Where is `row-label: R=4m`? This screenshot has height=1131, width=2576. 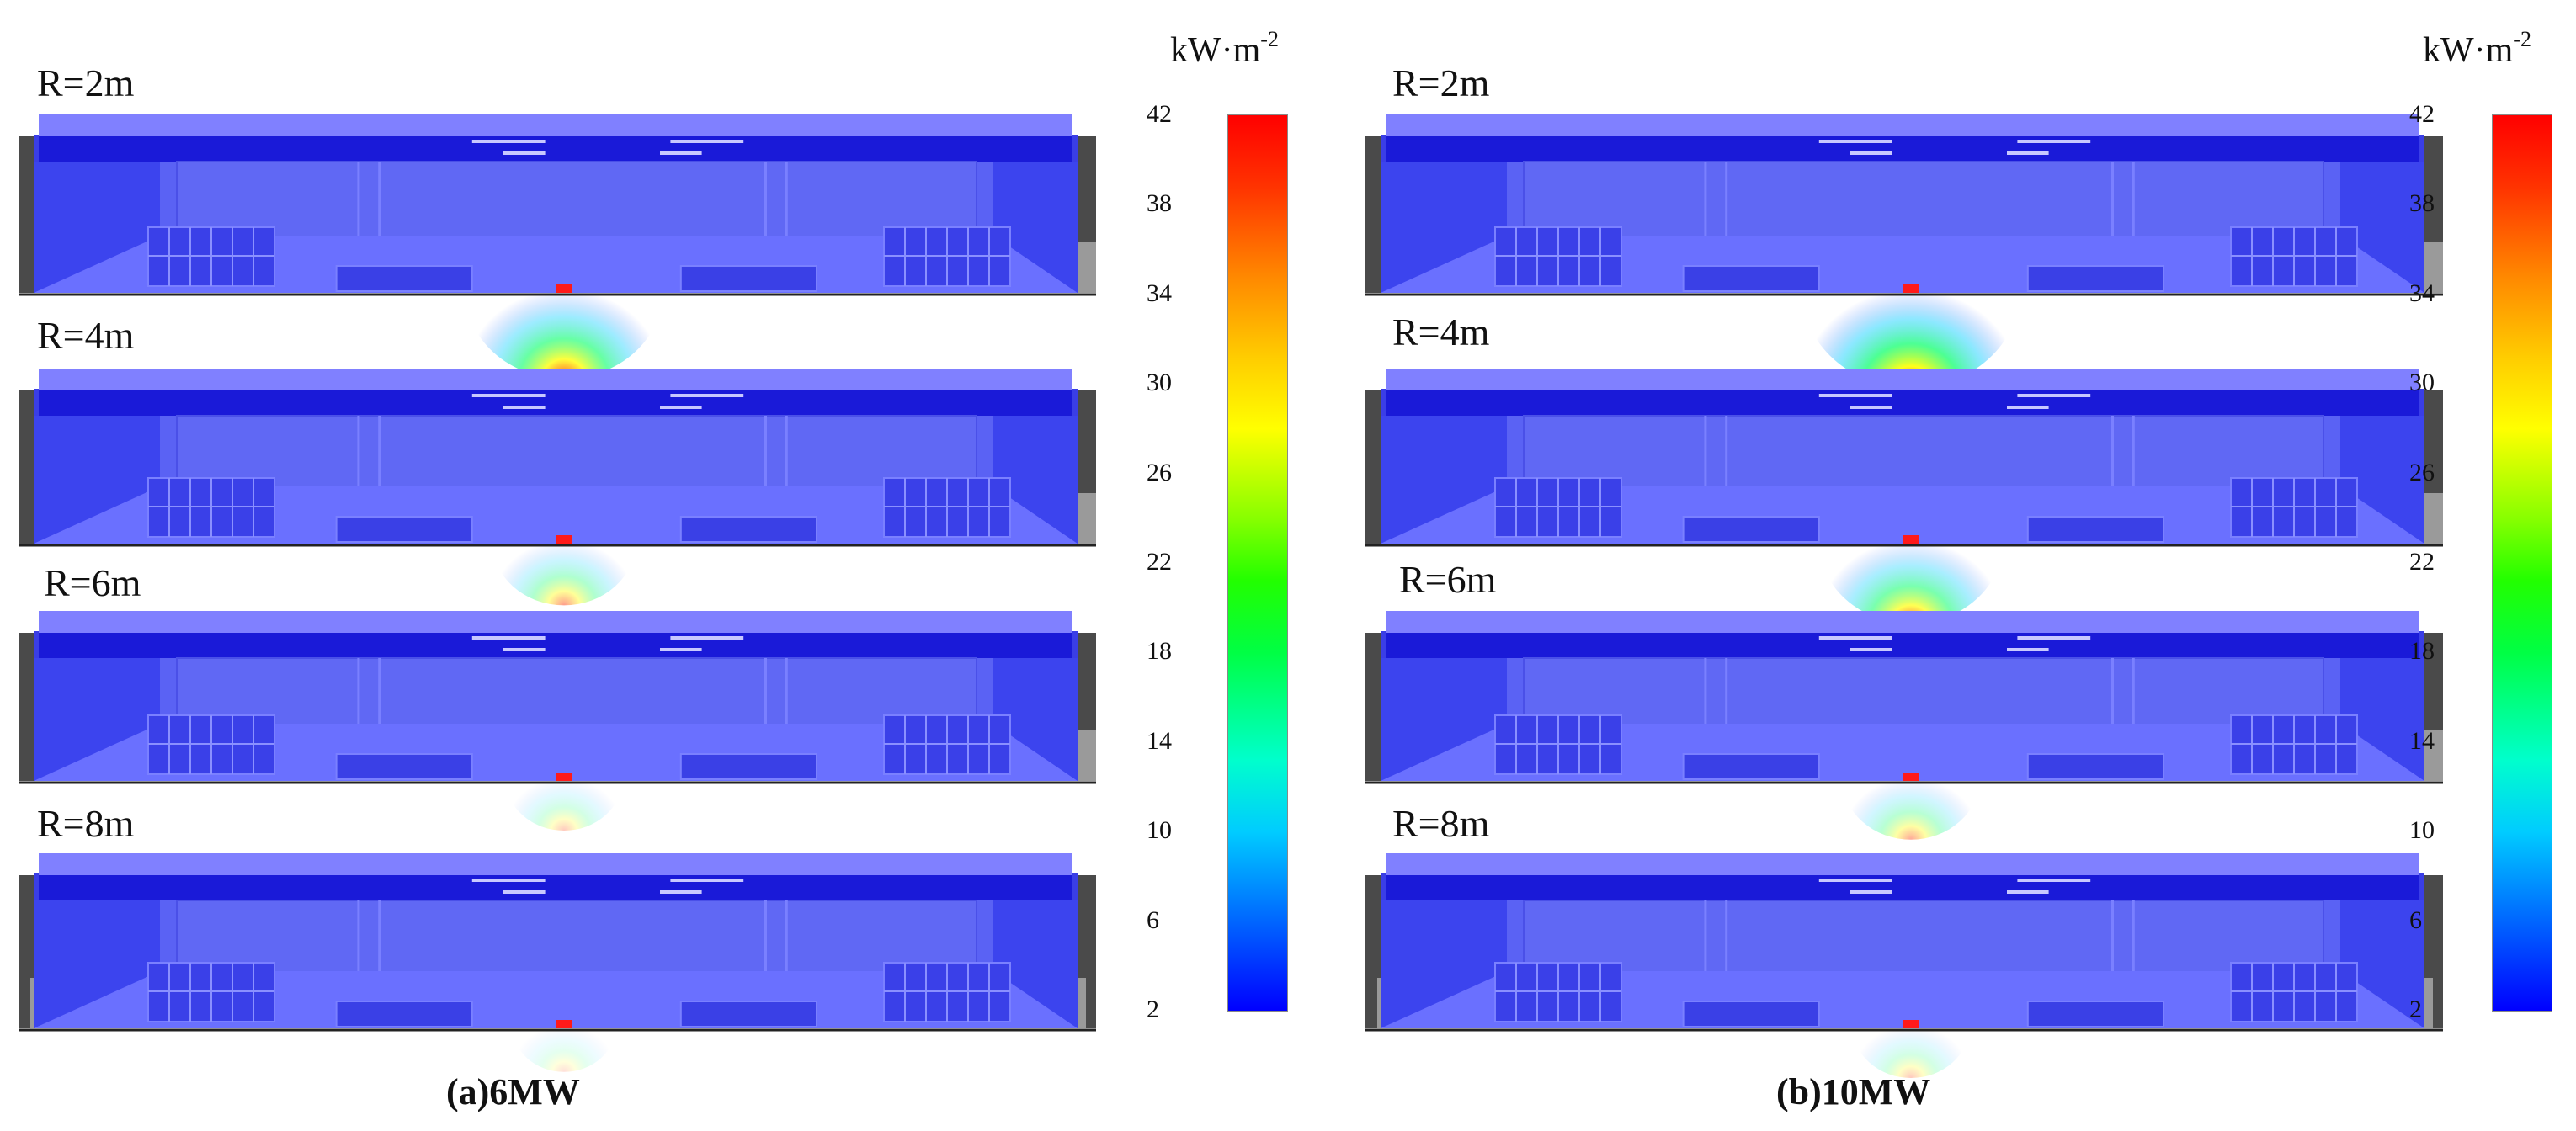
row-label: R=4m is located at coordinates (1441, 332).